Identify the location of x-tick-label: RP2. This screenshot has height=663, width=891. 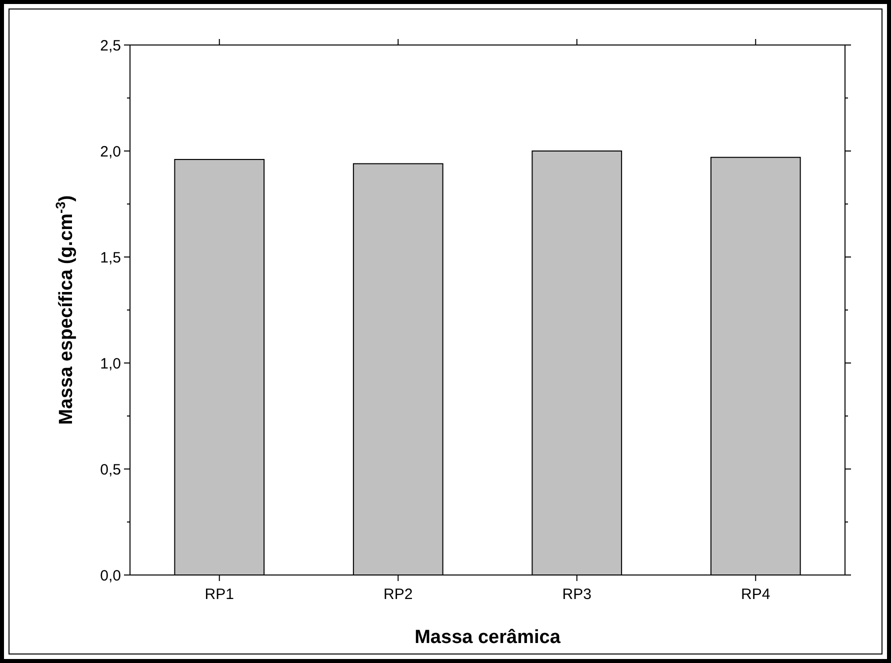
(398, 594).